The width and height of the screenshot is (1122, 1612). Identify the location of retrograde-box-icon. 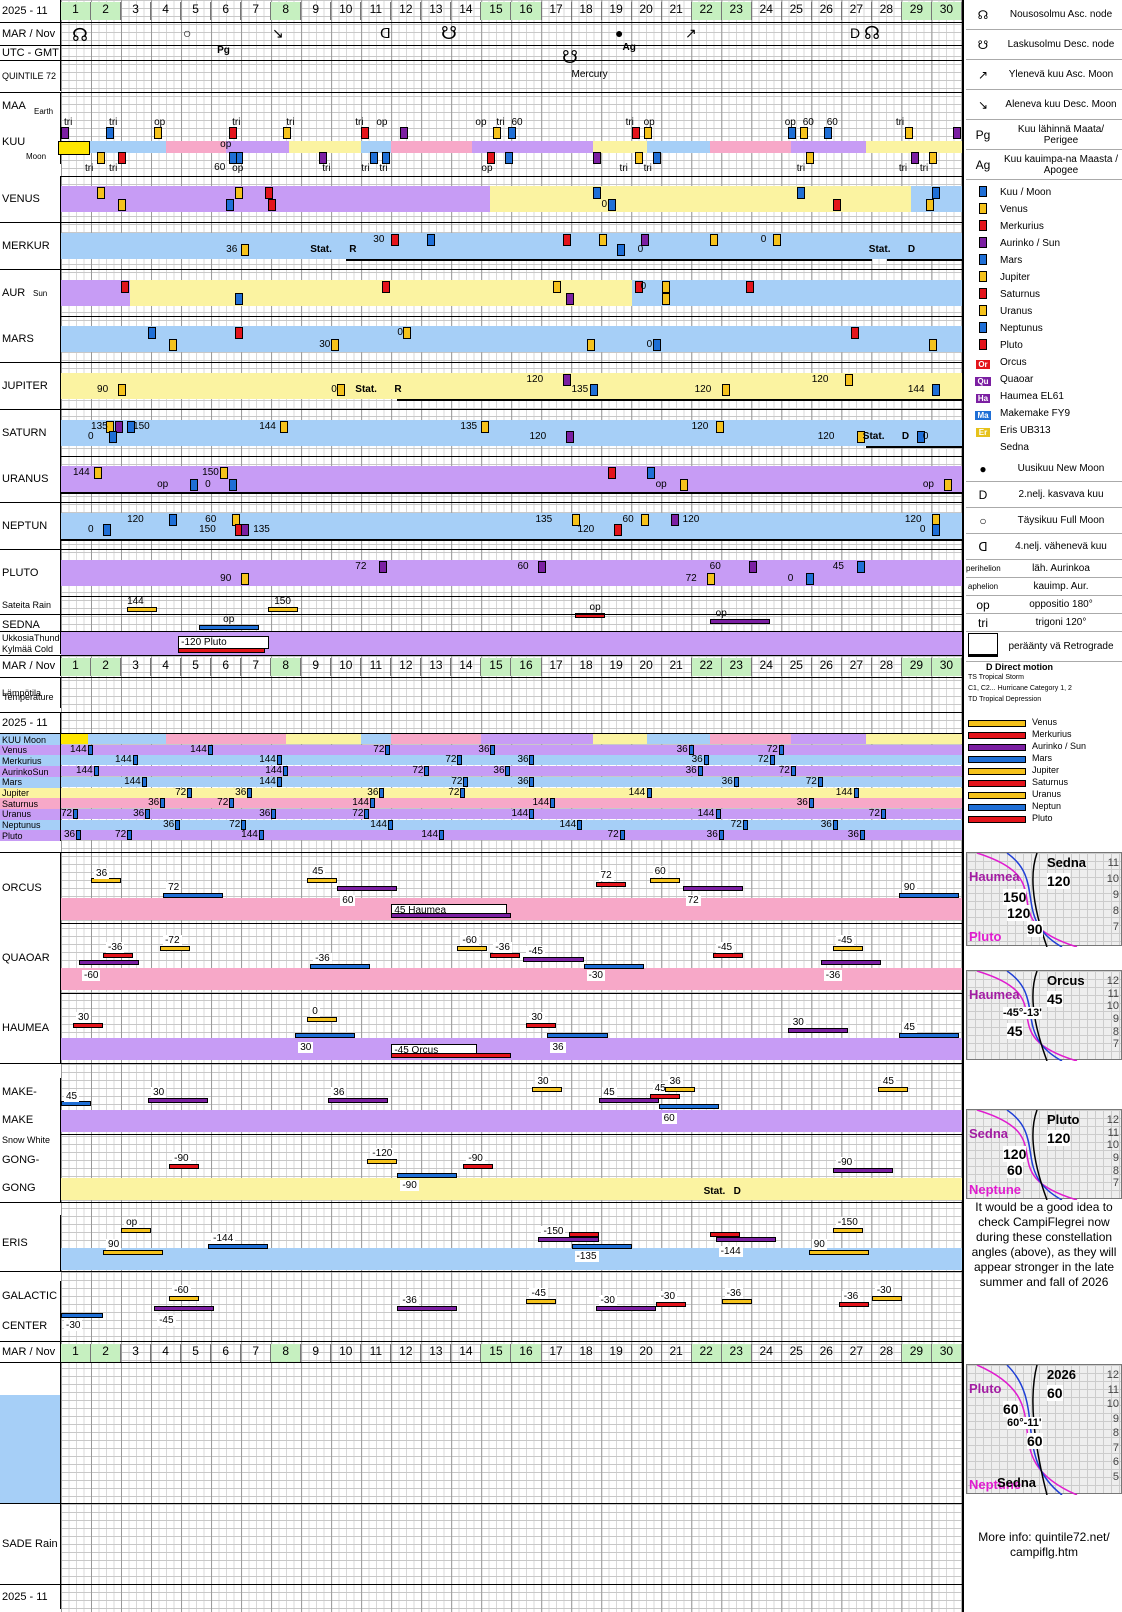
(983, 645).